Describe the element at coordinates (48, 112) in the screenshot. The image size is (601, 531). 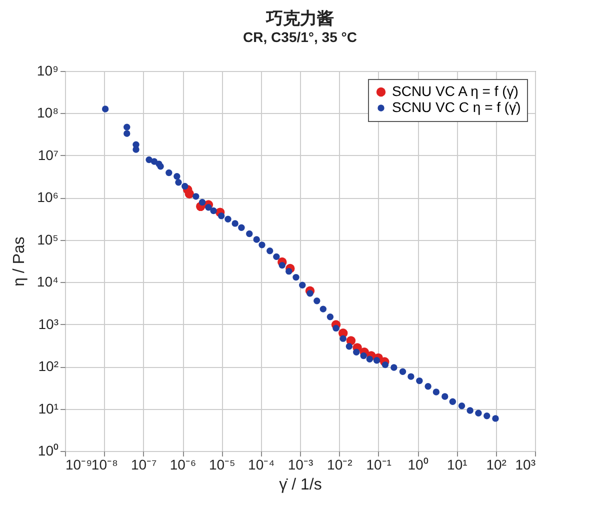
I see `y-tick-label: 10⁸` at that location.